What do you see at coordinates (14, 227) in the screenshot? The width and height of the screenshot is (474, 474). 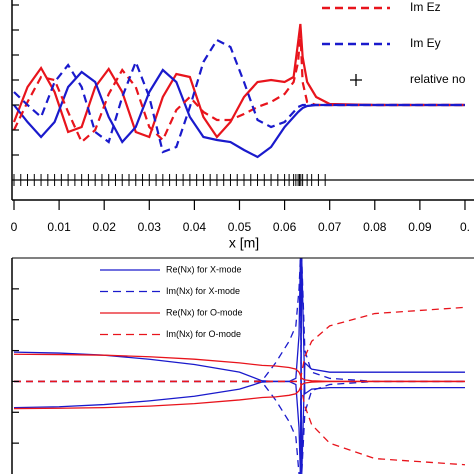 I see `x-tick-label: 0` at bounding box center [14, 227].